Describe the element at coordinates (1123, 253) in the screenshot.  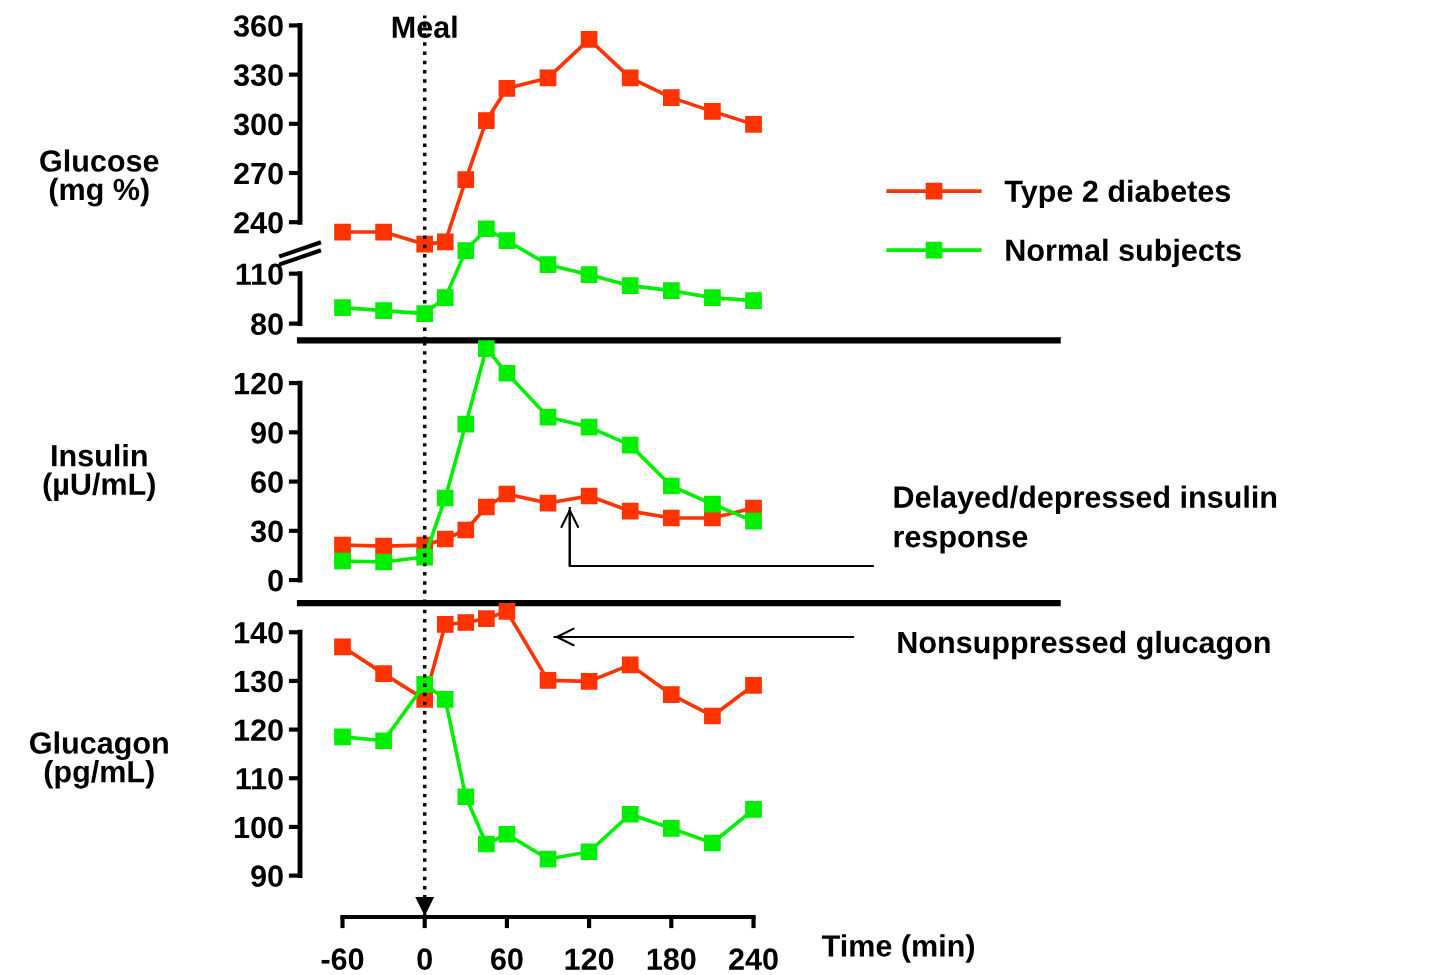
I see `legend-label: Normal subjects` at that location.